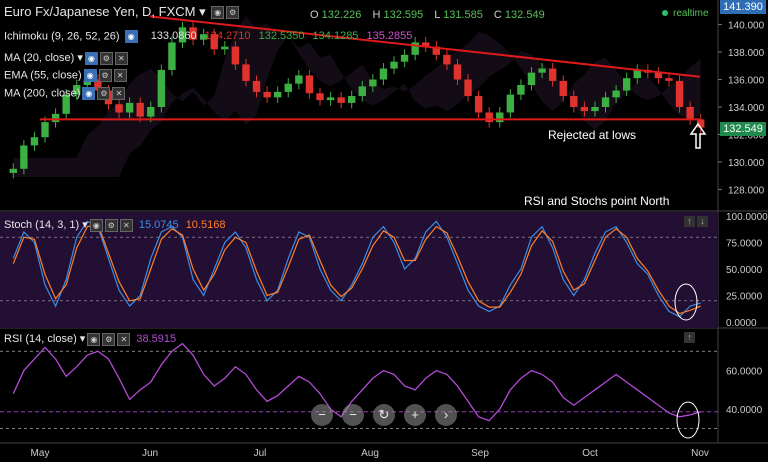 The image size is (768, 462). I want to click on zoom-minus-icon: −, so click(353, 415).